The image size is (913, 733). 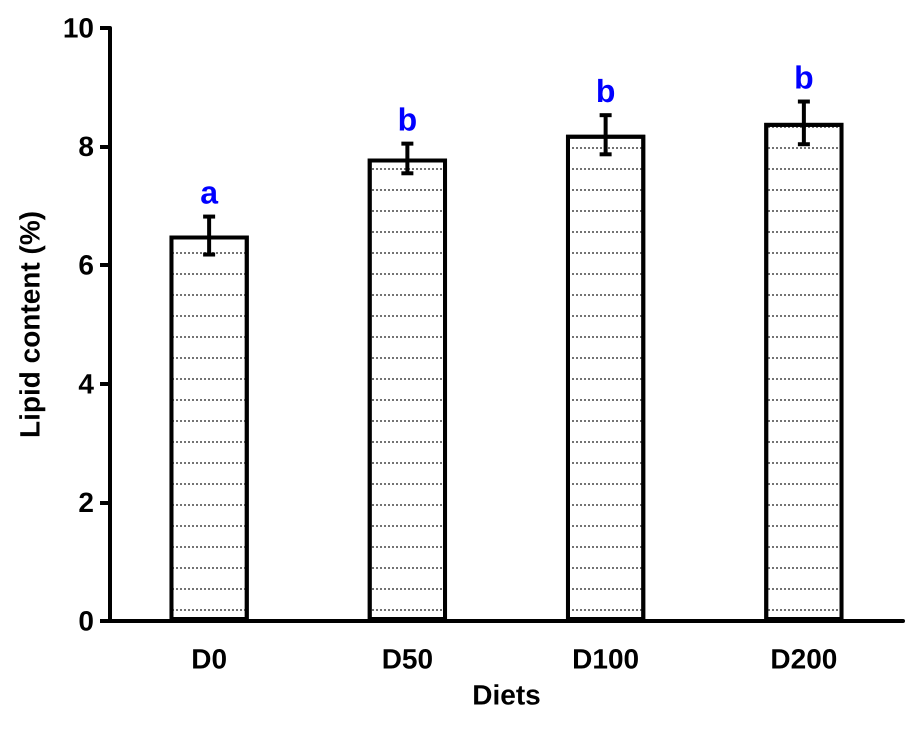 I want to click on y-tick-label: 4, so click(x=86, y=384).